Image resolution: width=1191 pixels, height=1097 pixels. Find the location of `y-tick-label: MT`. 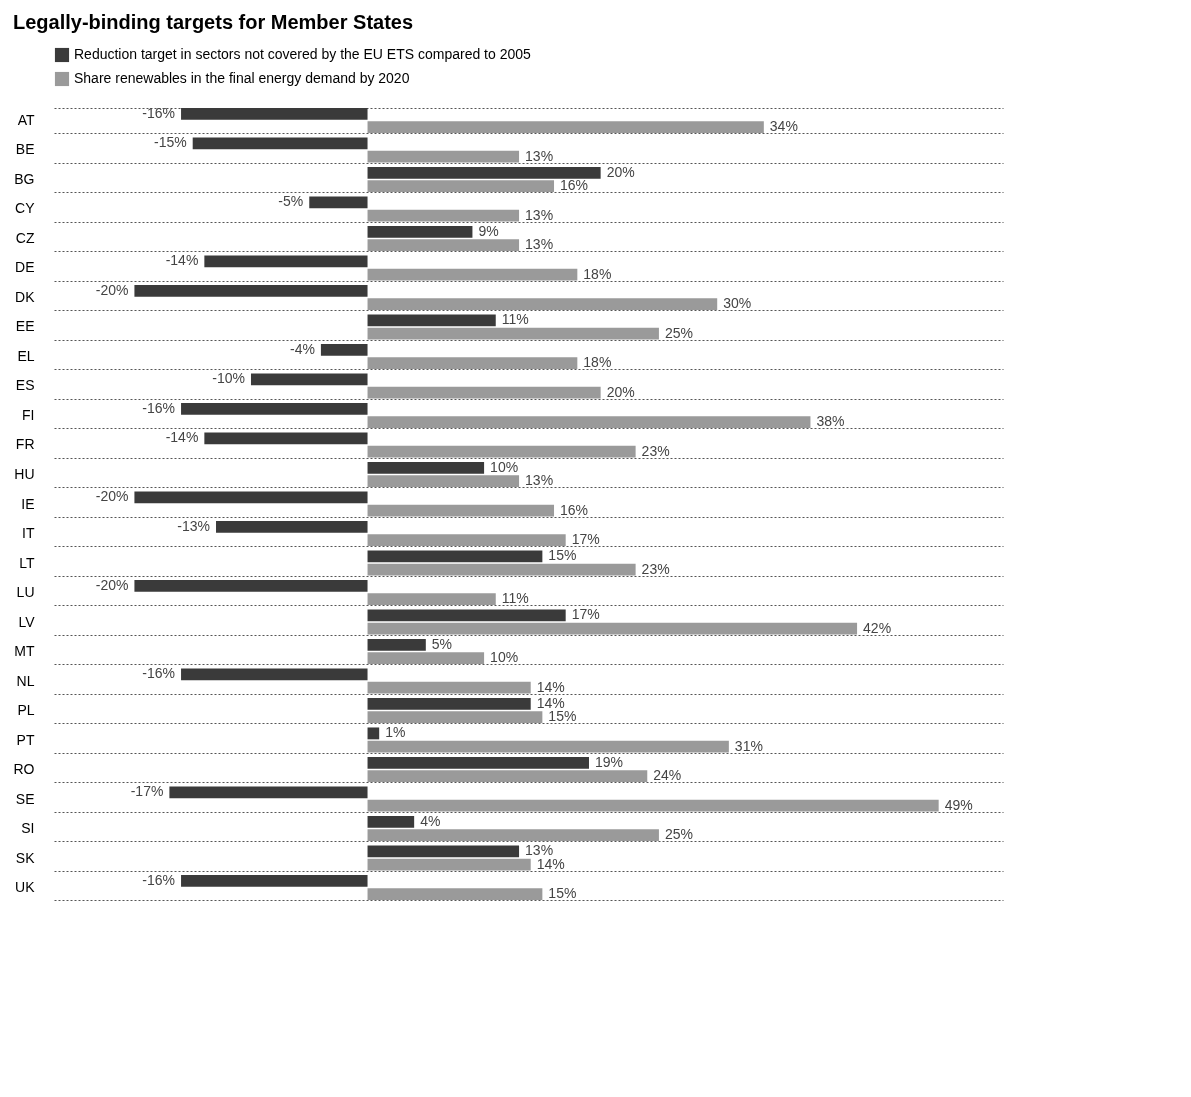

y-tick-label: MT is located at coordinates (24, 651).